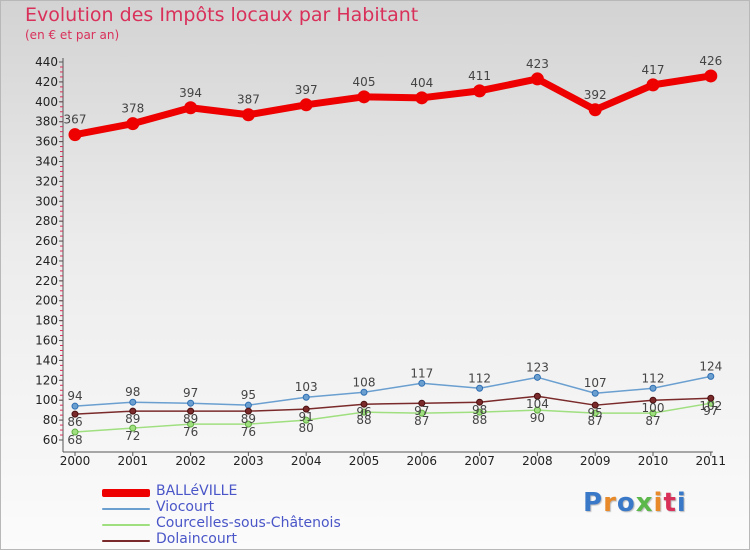 The image size is (750, 550). What do you see at coordinates (132, 436) in the screenshot?
I see `data-label-courcelles-sous-ch-tenois: 72` at bounding box center [132, 436].